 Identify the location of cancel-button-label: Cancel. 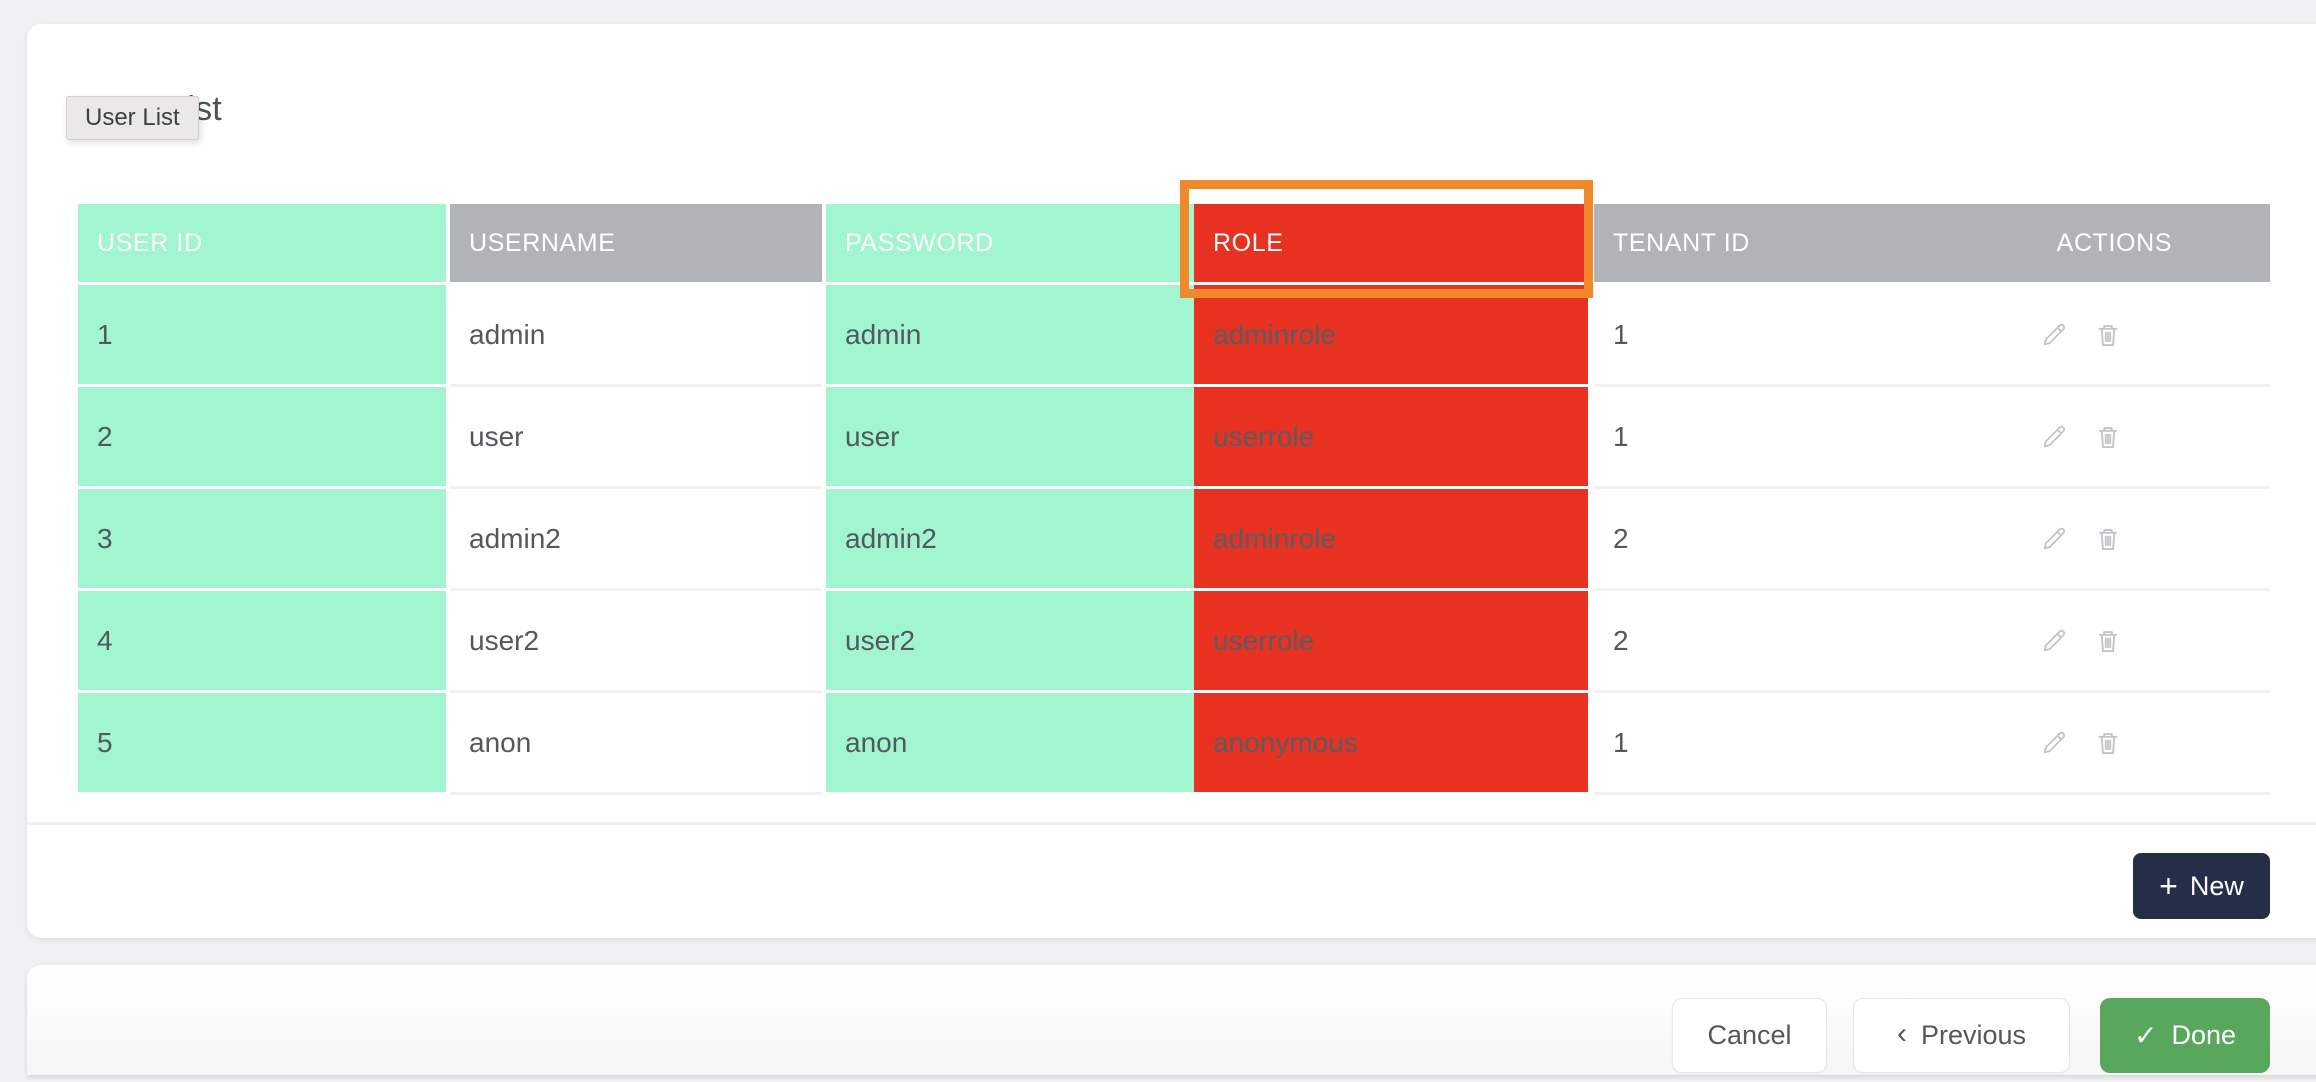
(1749, 1035).